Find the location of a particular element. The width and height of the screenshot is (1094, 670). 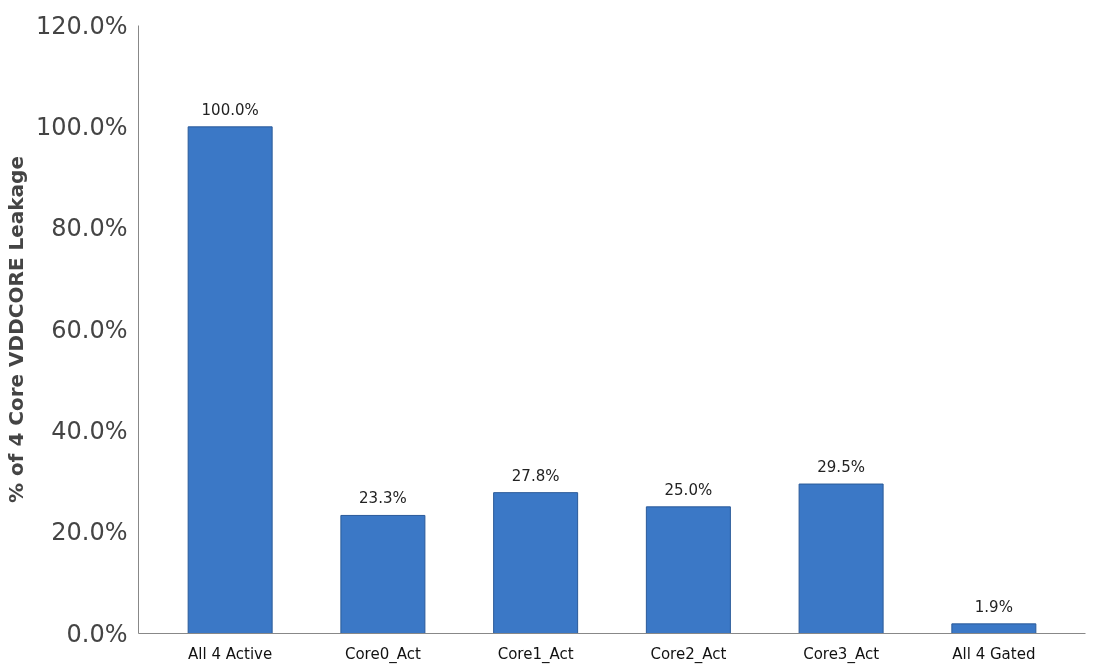

data-label: 100.0% is located at coordinates (230, 109).